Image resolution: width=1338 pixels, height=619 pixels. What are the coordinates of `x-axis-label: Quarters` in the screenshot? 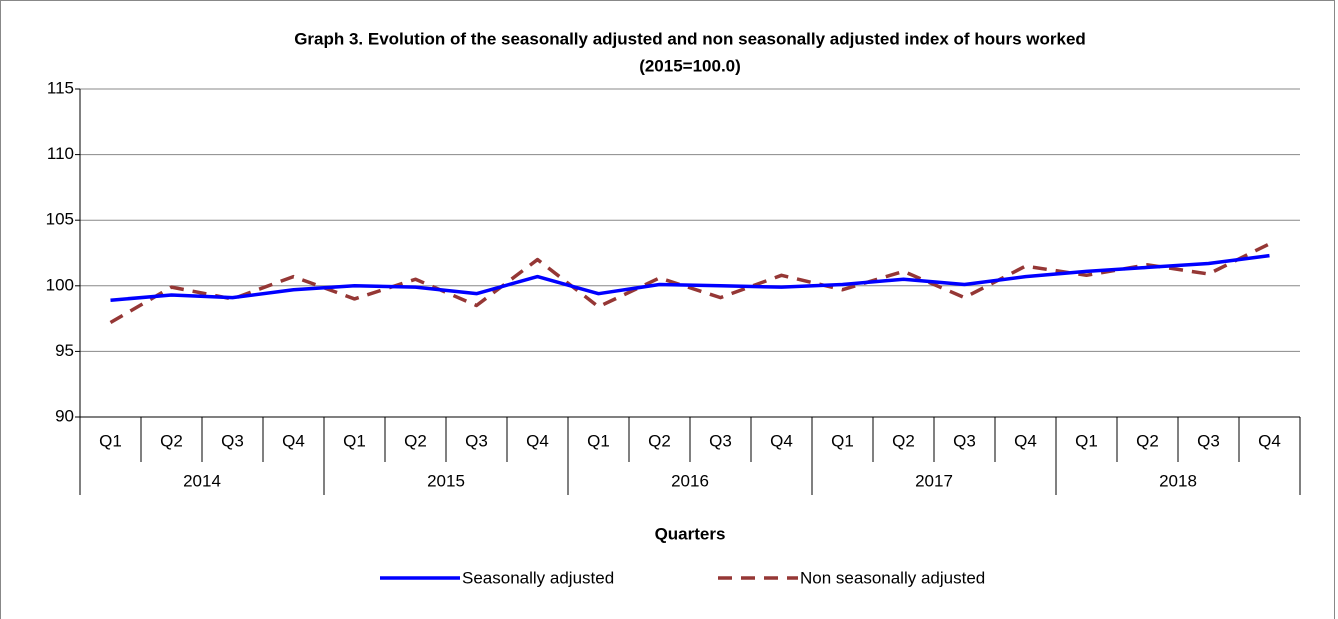 It's located at (690, 533).